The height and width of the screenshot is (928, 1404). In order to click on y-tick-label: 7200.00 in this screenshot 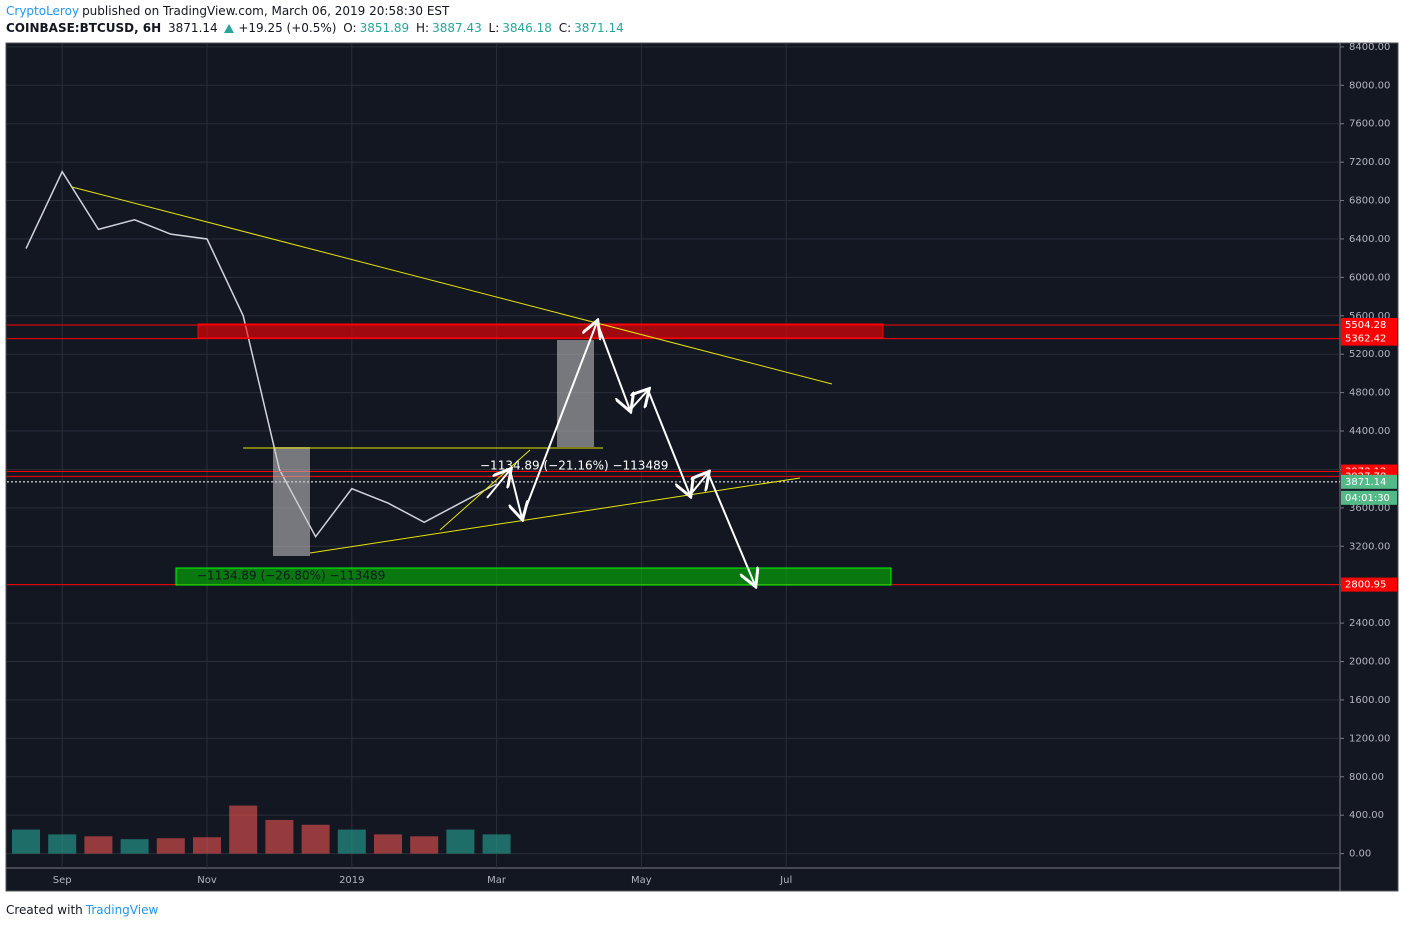, I will do `click(1369, 162)`.